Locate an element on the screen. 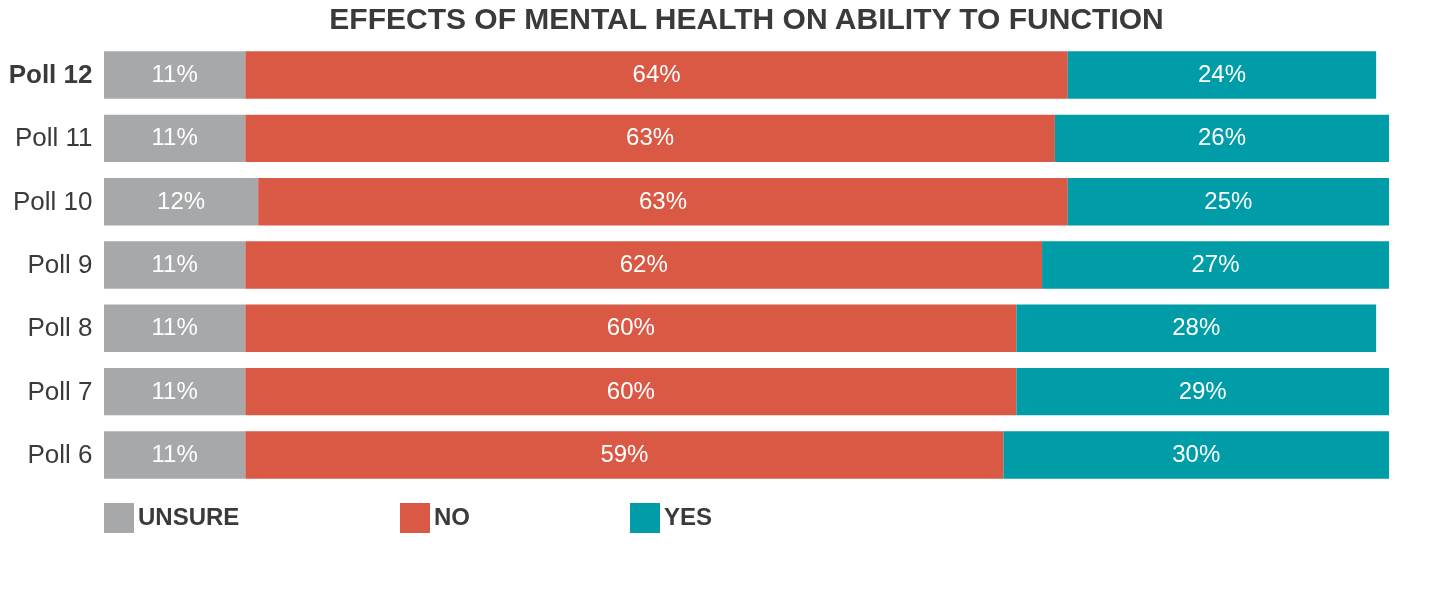  data-label: 12% is located at coordinates (181, 200).